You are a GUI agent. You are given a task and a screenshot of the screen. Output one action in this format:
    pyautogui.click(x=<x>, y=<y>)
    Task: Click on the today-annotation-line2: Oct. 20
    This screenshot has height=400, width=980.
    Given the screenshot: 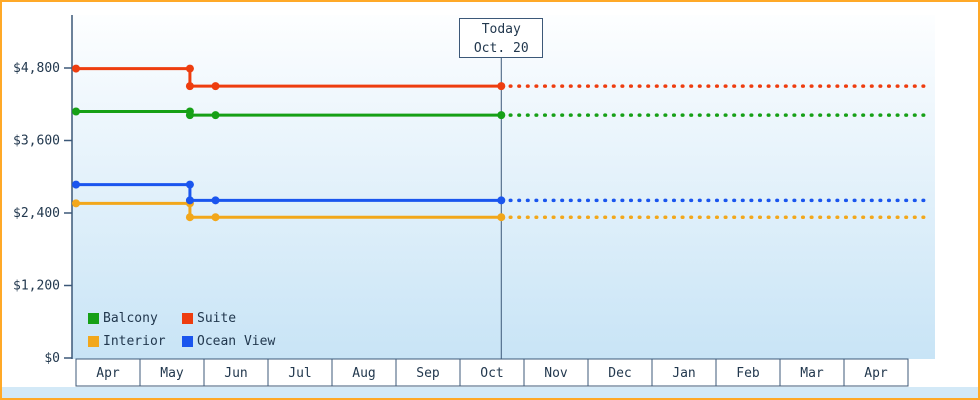 What is the action you would take?
    pyautogui.click(x=501, y=48)
    